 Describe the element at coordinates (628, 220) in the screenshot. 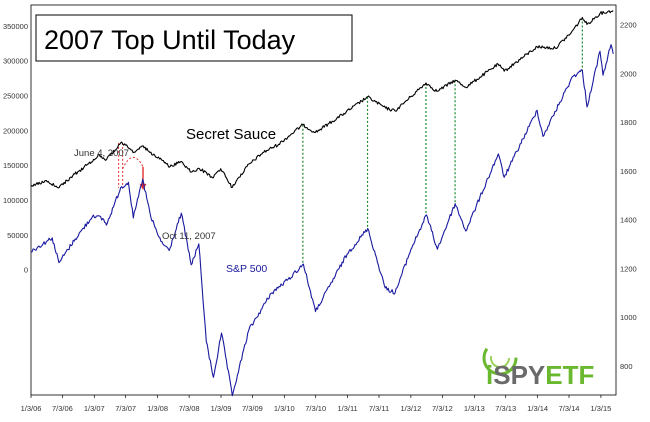

I see `right-tick-label: 1400` at that location.